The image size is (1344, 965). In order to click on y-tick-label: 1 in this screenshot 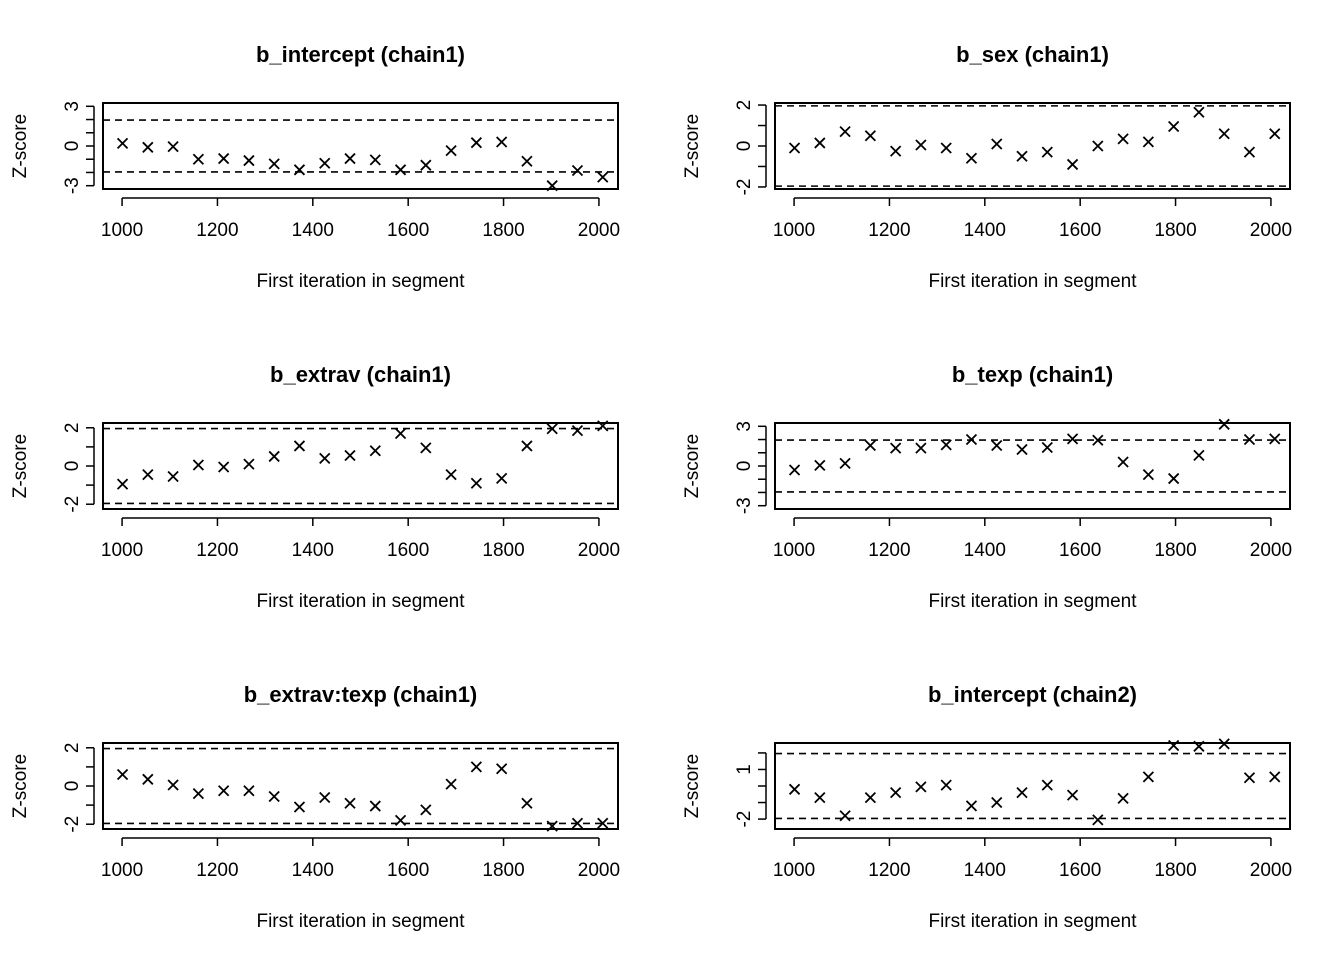, I will do `click(744, 769)`.